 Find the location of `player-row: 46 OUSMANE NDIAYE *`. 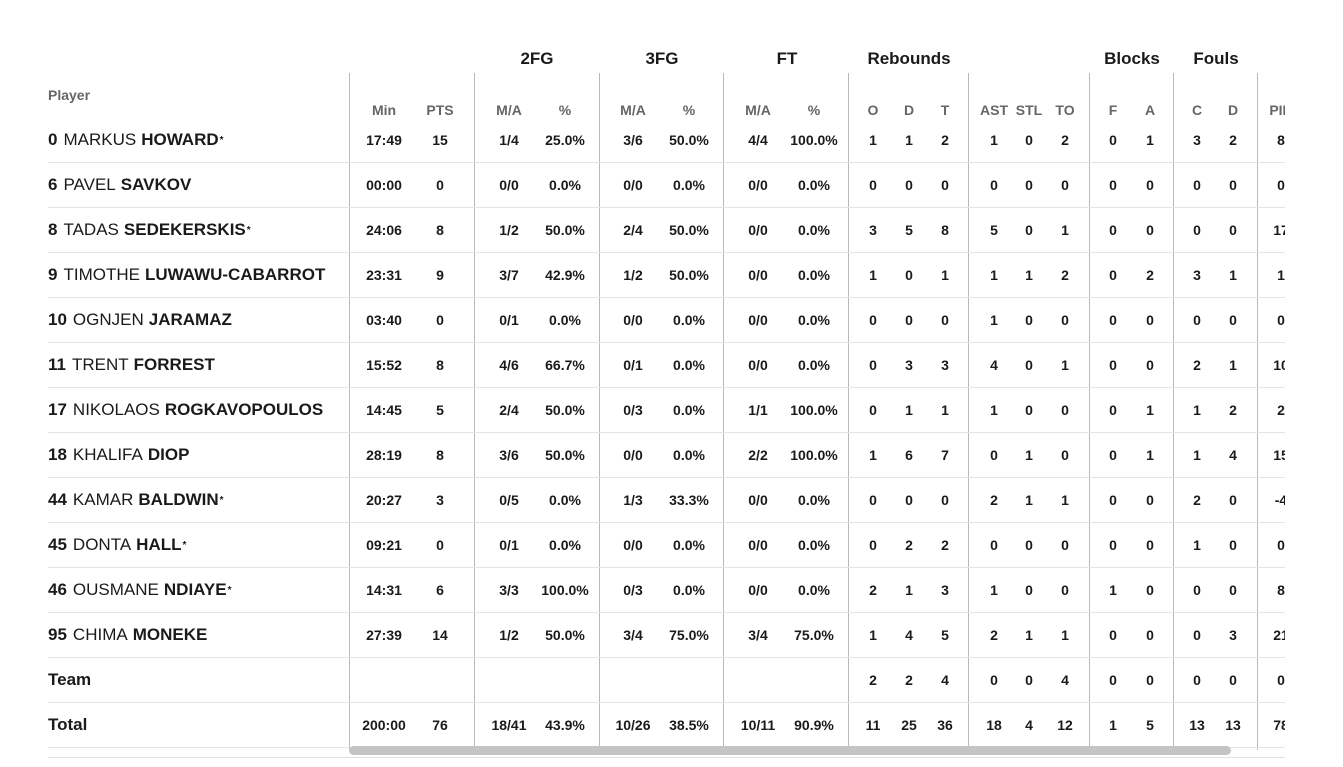

player-row: 46 OUSMANE NDIAYE * is located at coordinates (199, 590).